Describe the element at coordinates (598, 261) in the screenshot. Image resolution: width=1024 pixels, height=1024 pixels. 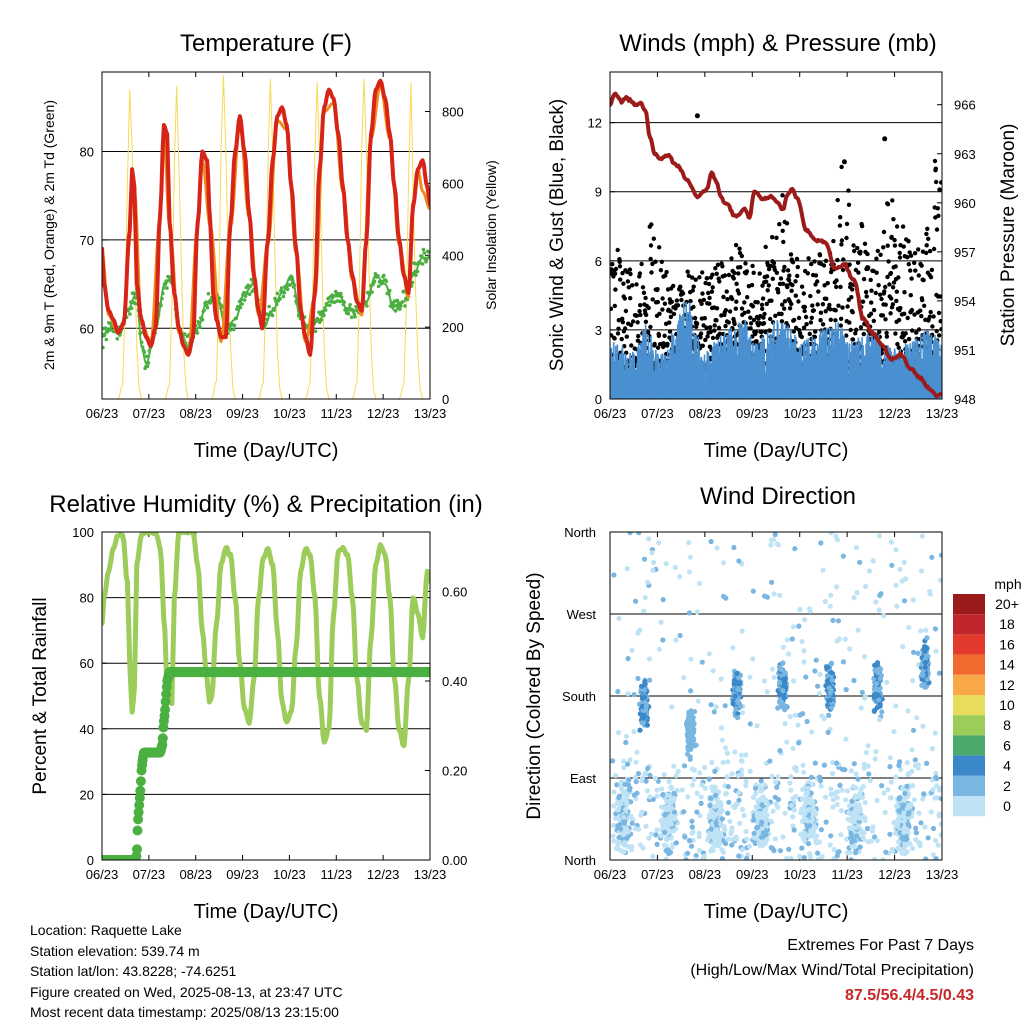
I see `y-tick-label: 6` at that location.